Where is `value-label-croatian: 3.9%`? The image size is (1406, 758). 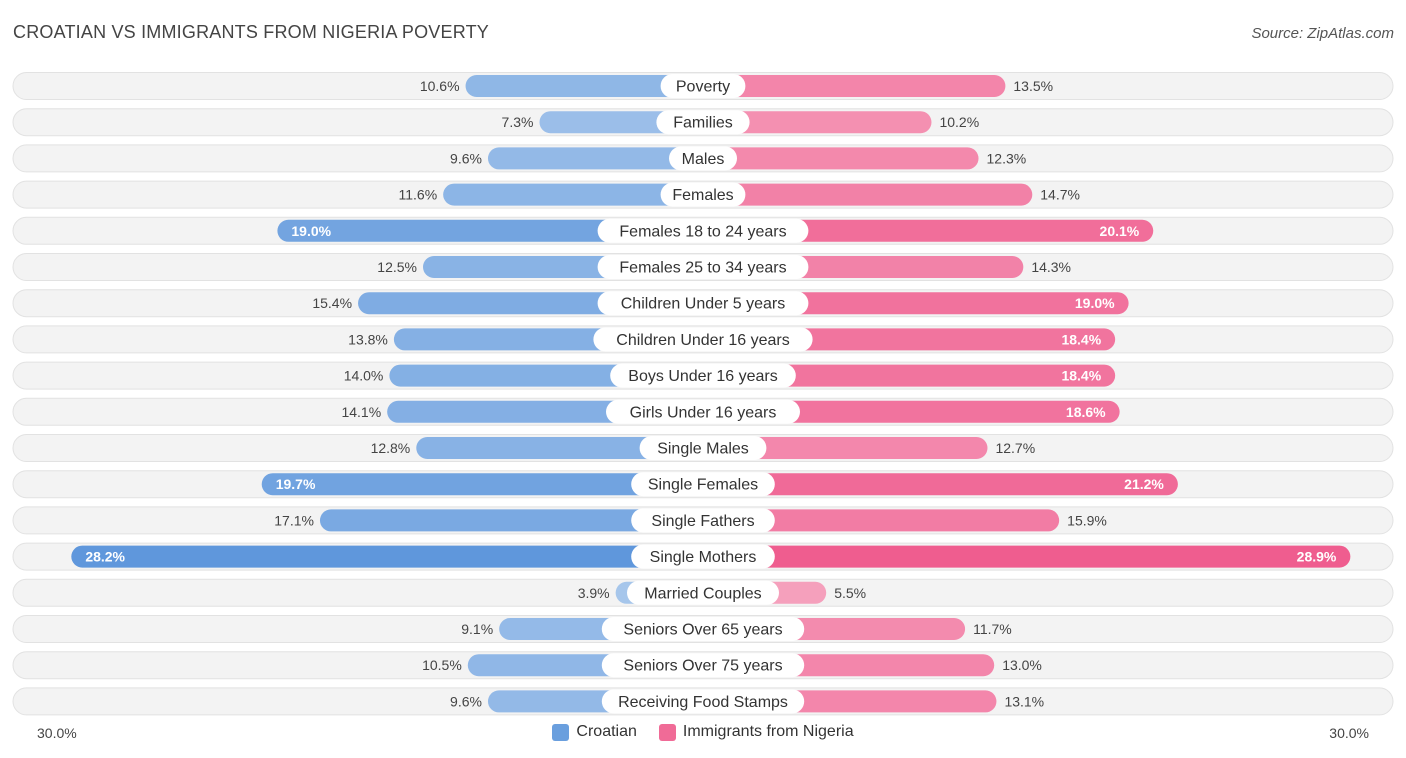
value-label-croatian: 3.9% is located at coordinates (594, 593).